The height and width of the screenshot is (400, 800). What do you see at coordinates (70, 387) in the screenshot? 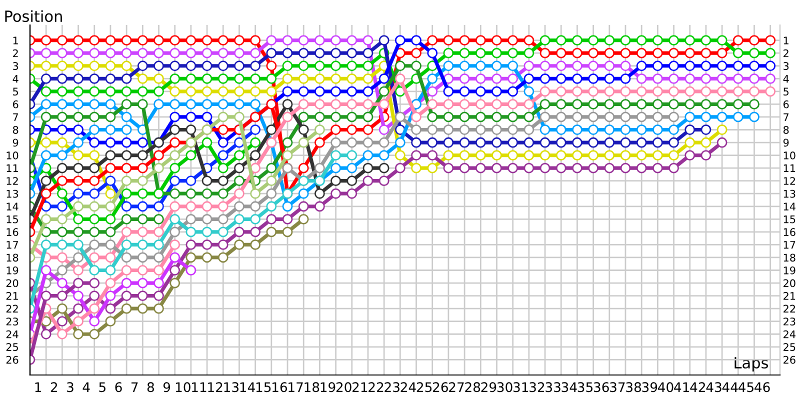
I see `x-tick-label: 3` at bounding box center [70, 387].